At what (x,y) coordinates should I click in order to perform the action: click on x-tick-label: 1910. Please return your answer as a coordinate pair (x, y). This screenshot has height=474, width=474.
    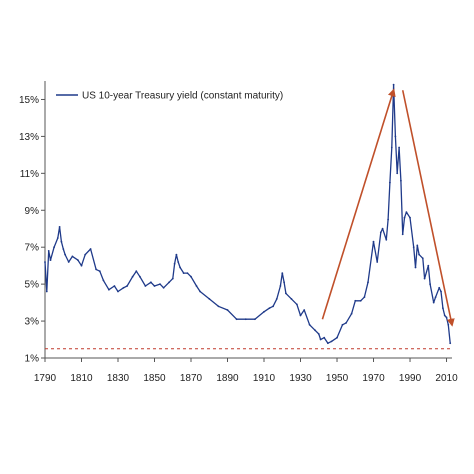
    Looking at the image, I should click on (264, 378).